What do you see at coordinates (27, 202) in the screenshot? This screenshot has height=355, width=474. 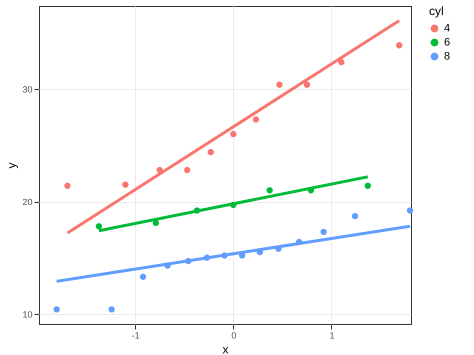 I see `y-tick-label: 20` at bounding box center [27, 202].